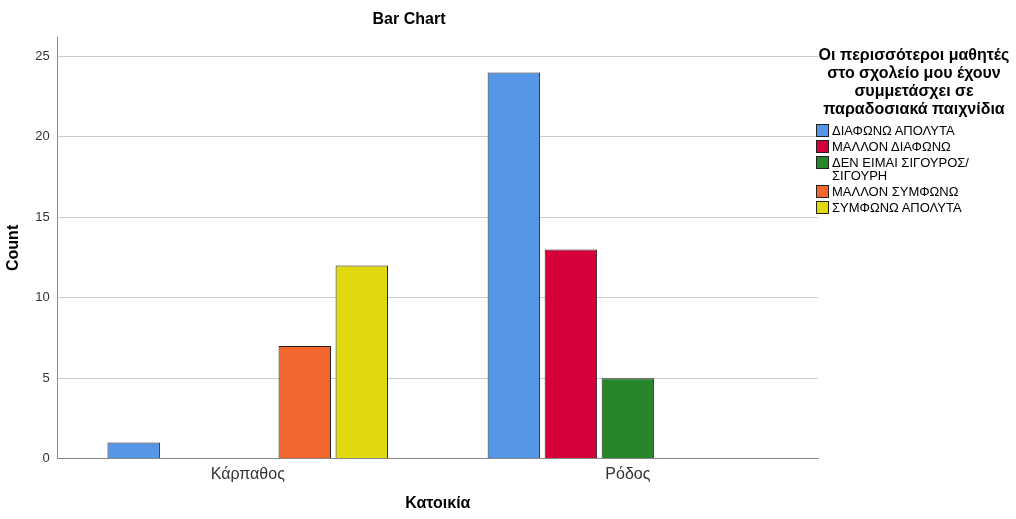 The height and width of the screenshot is (519, 1016). Describe the element at coordinates (46, 458) in the screenshot. I see `y-tick-label: 0` at that location.